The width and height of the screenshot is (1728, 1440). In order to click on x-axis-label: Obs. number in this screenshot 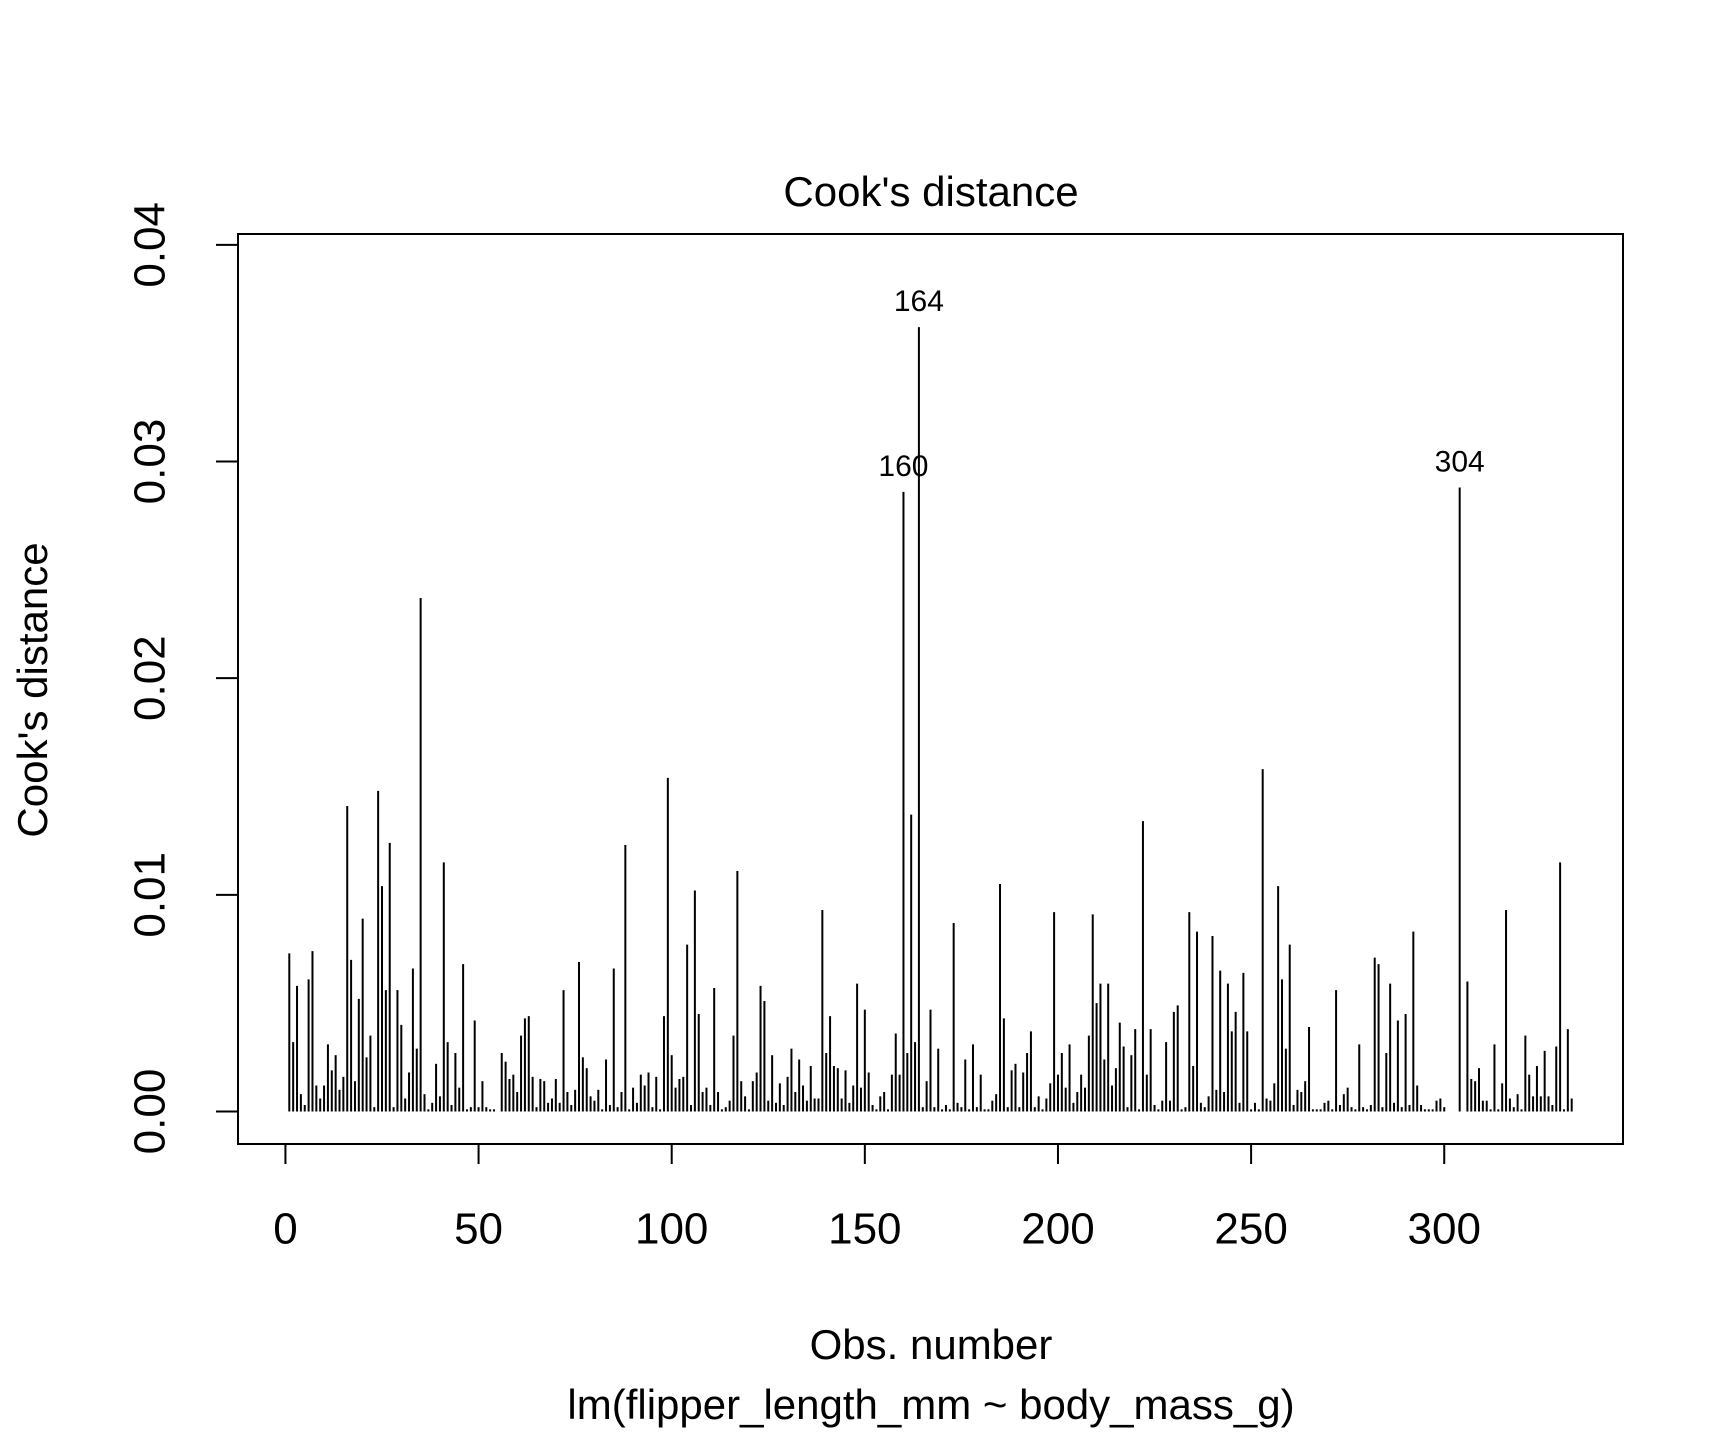, I will do `click(931, 1344)`.